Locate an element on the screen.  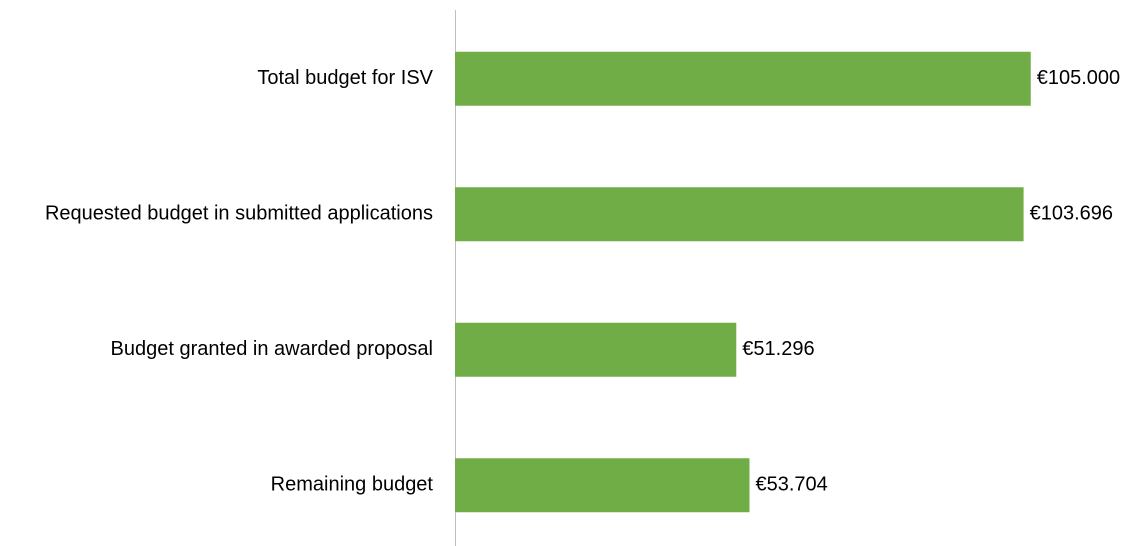
data-label: €103.696 is located at coordinates (1071, 214).